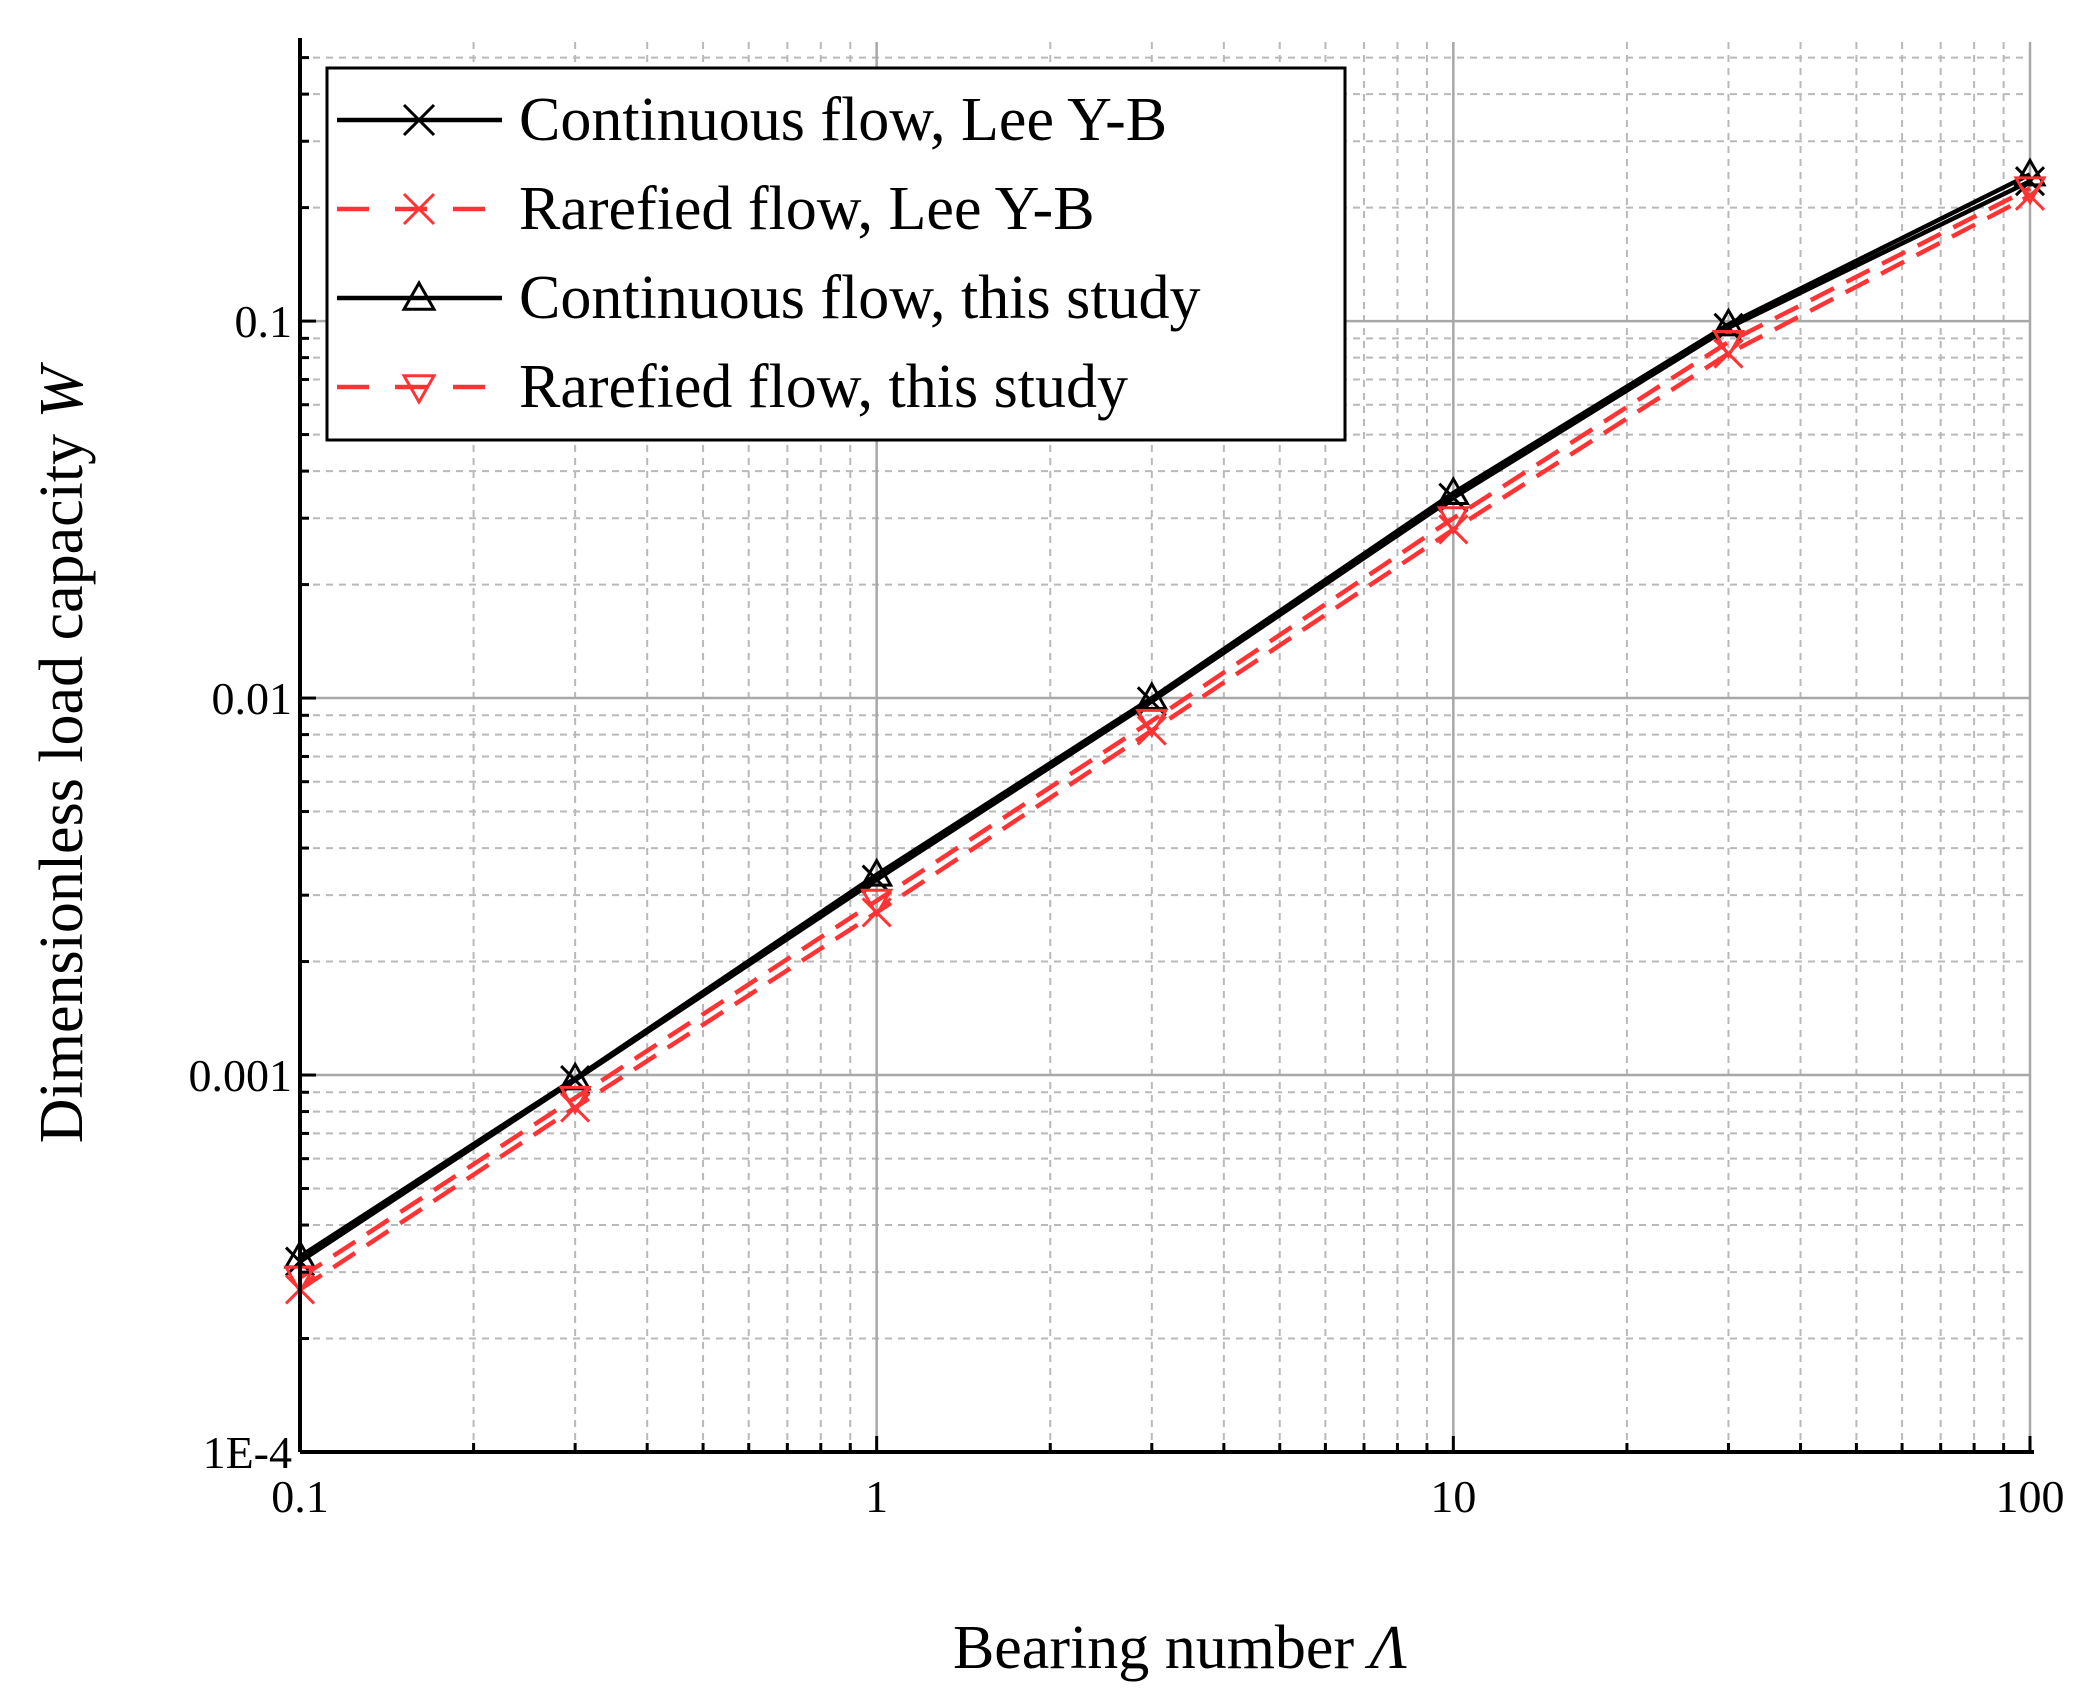  I want to click on legend-entry-1: Rarefied flow, Lee Y-B, so click(716, 209).